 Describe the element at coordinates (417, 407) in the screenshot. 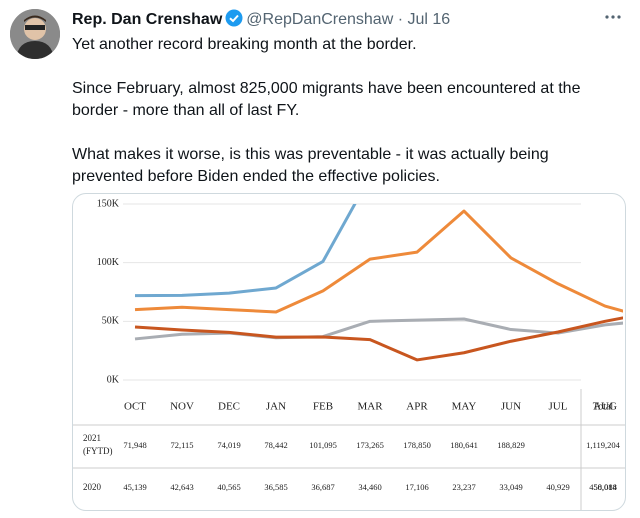

I see `x-tick-label: APR` at that location.